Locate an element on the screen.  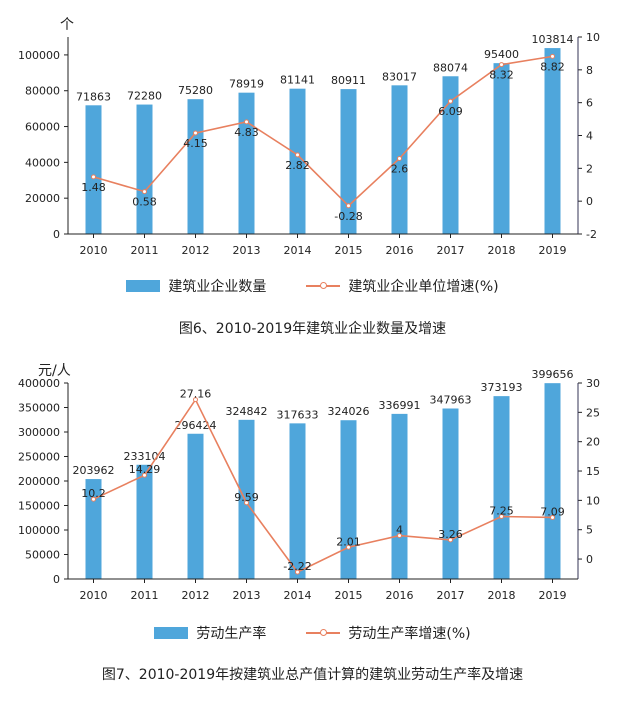
bar-data-label: 71863 is located at coordinates (93, 96).